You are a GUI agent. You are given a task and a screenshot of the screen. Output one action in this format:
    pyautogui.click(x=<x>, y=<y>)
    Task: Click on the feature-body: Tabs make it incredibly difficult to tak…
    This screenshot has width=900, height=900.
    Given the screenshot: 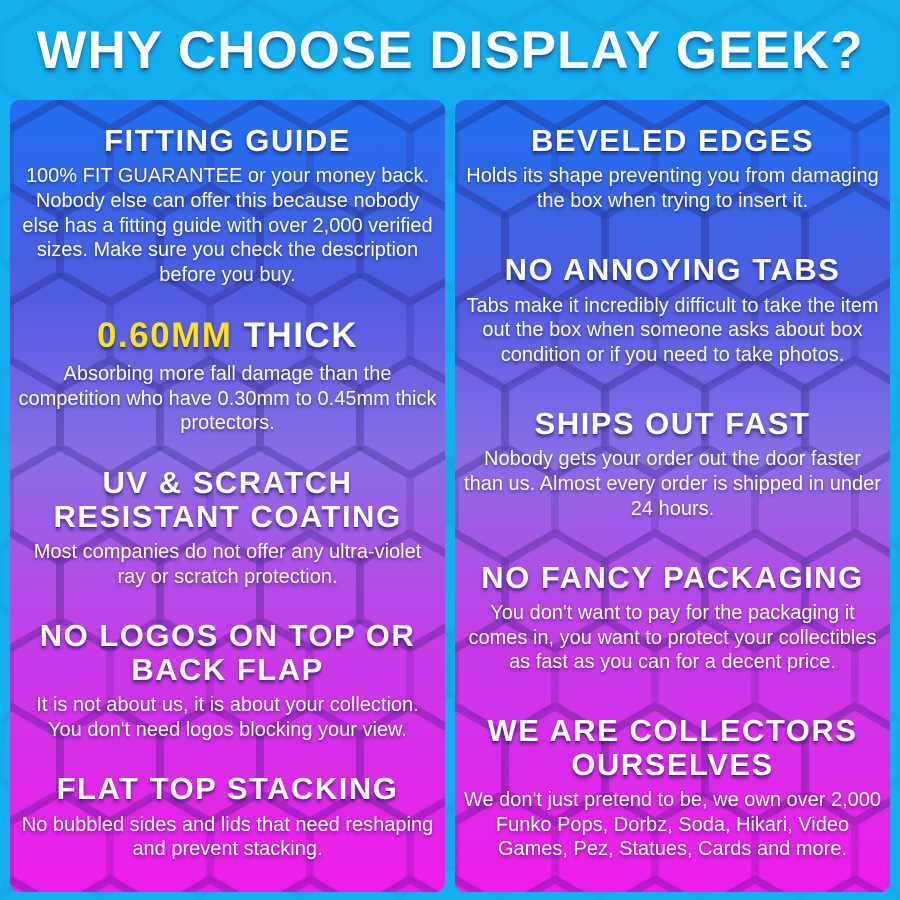 What is the action you would take?
    pyautogui.click(x=672, y=330)
    